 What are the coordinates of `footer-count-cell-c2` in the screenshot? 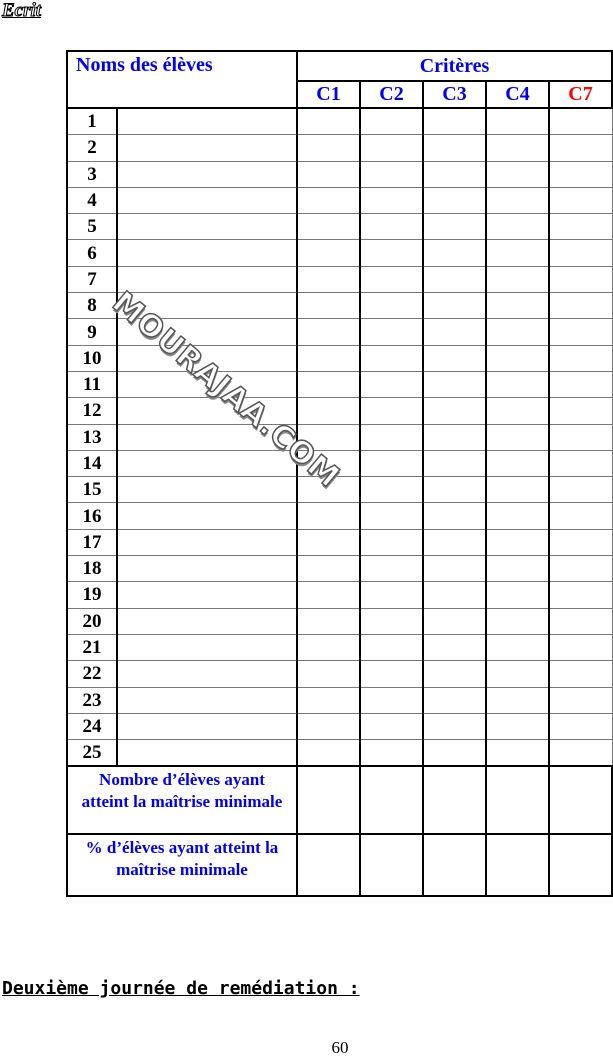 It's located at (391, 800).